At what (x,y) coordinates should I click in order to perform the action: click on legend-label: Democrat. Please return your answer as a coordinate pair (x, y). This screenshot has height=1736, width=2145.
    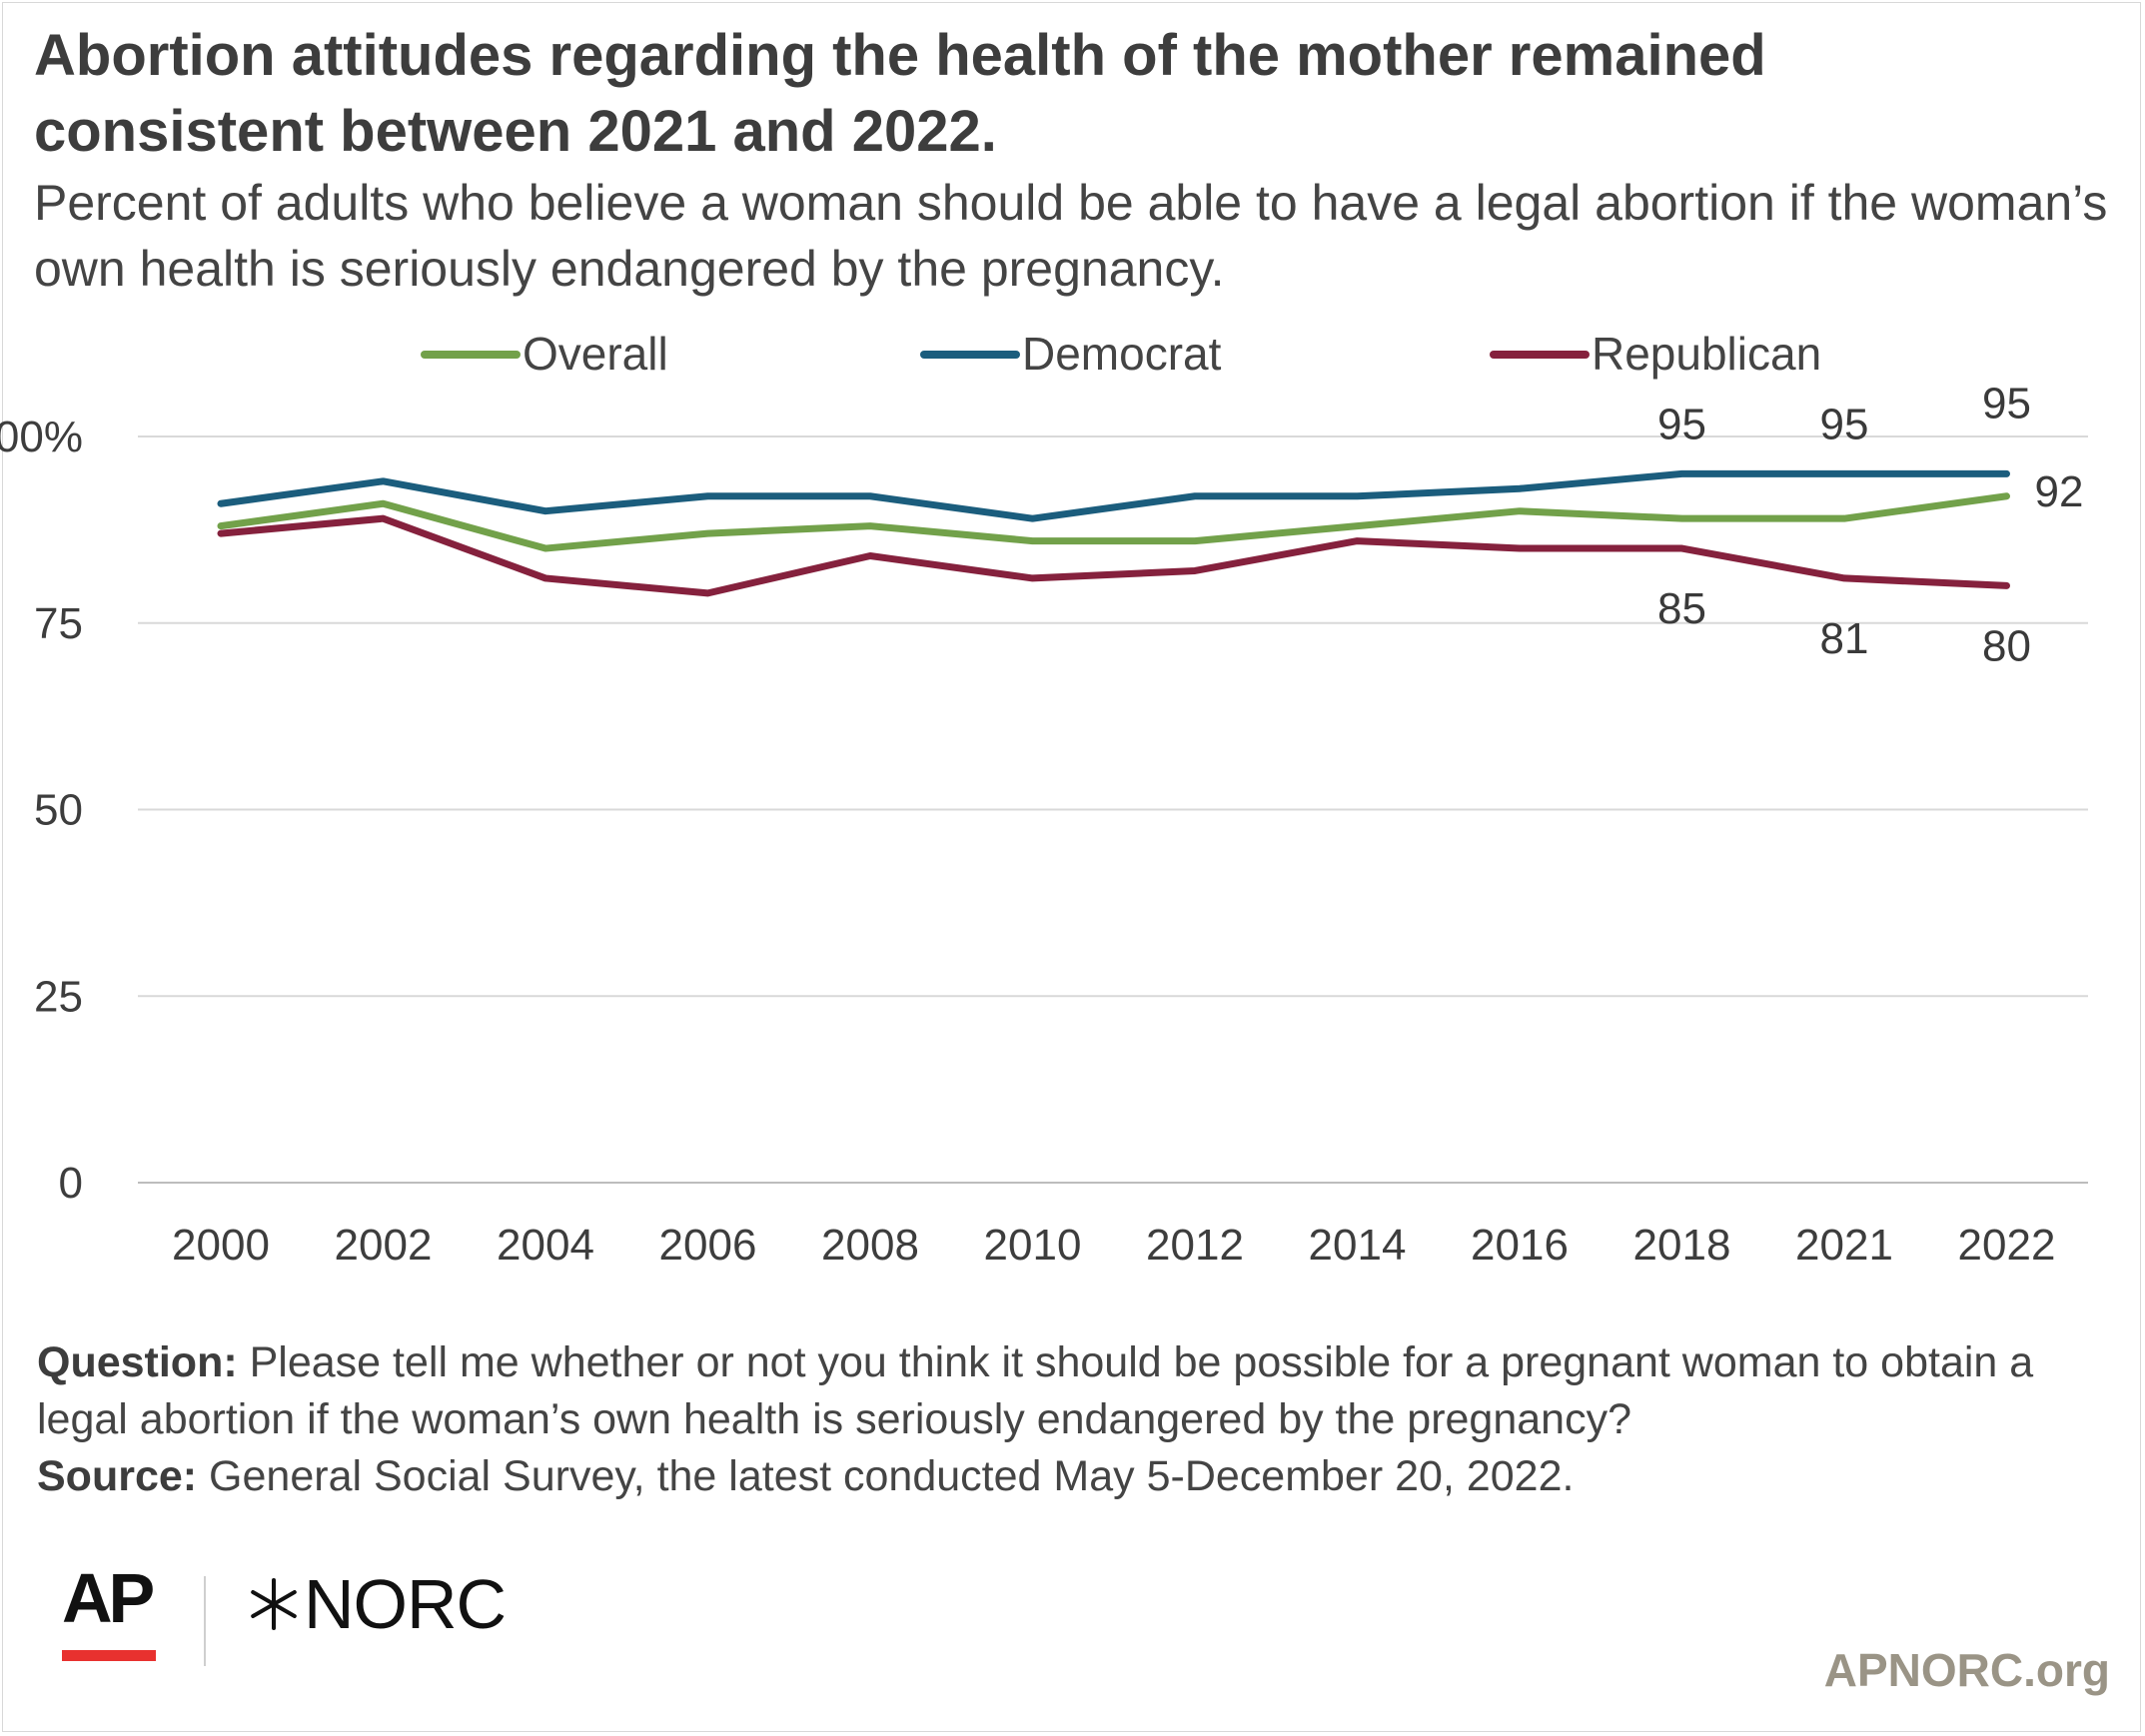
    Looking at the image, I should click on (1122, 354).